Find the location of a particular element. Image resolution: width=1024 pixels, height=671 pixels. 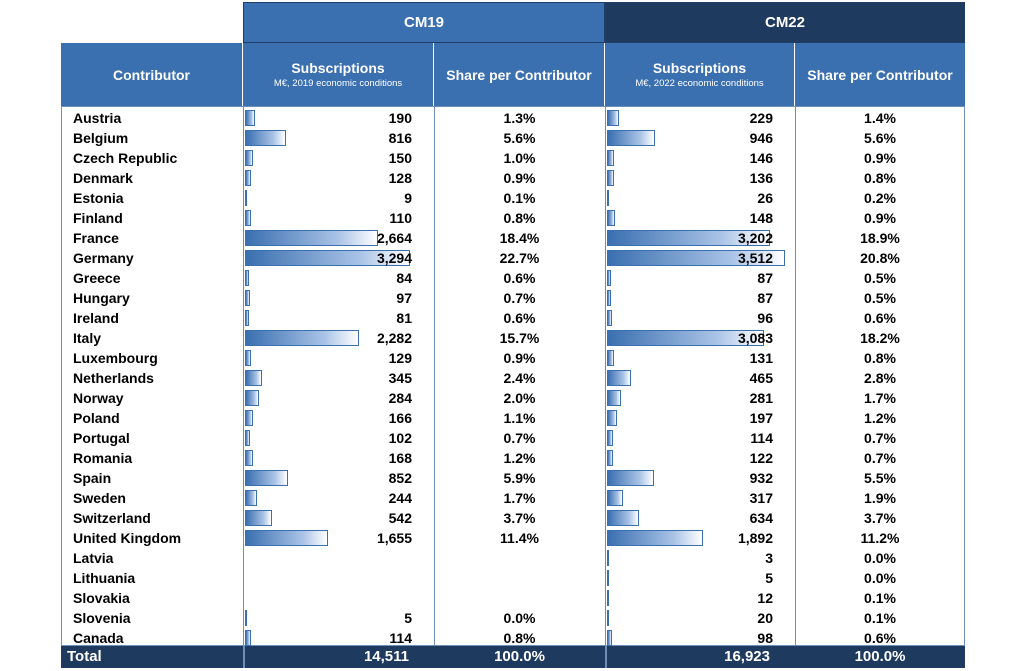

contributor-name: Czech Republic is located at coordinates (125, 158).